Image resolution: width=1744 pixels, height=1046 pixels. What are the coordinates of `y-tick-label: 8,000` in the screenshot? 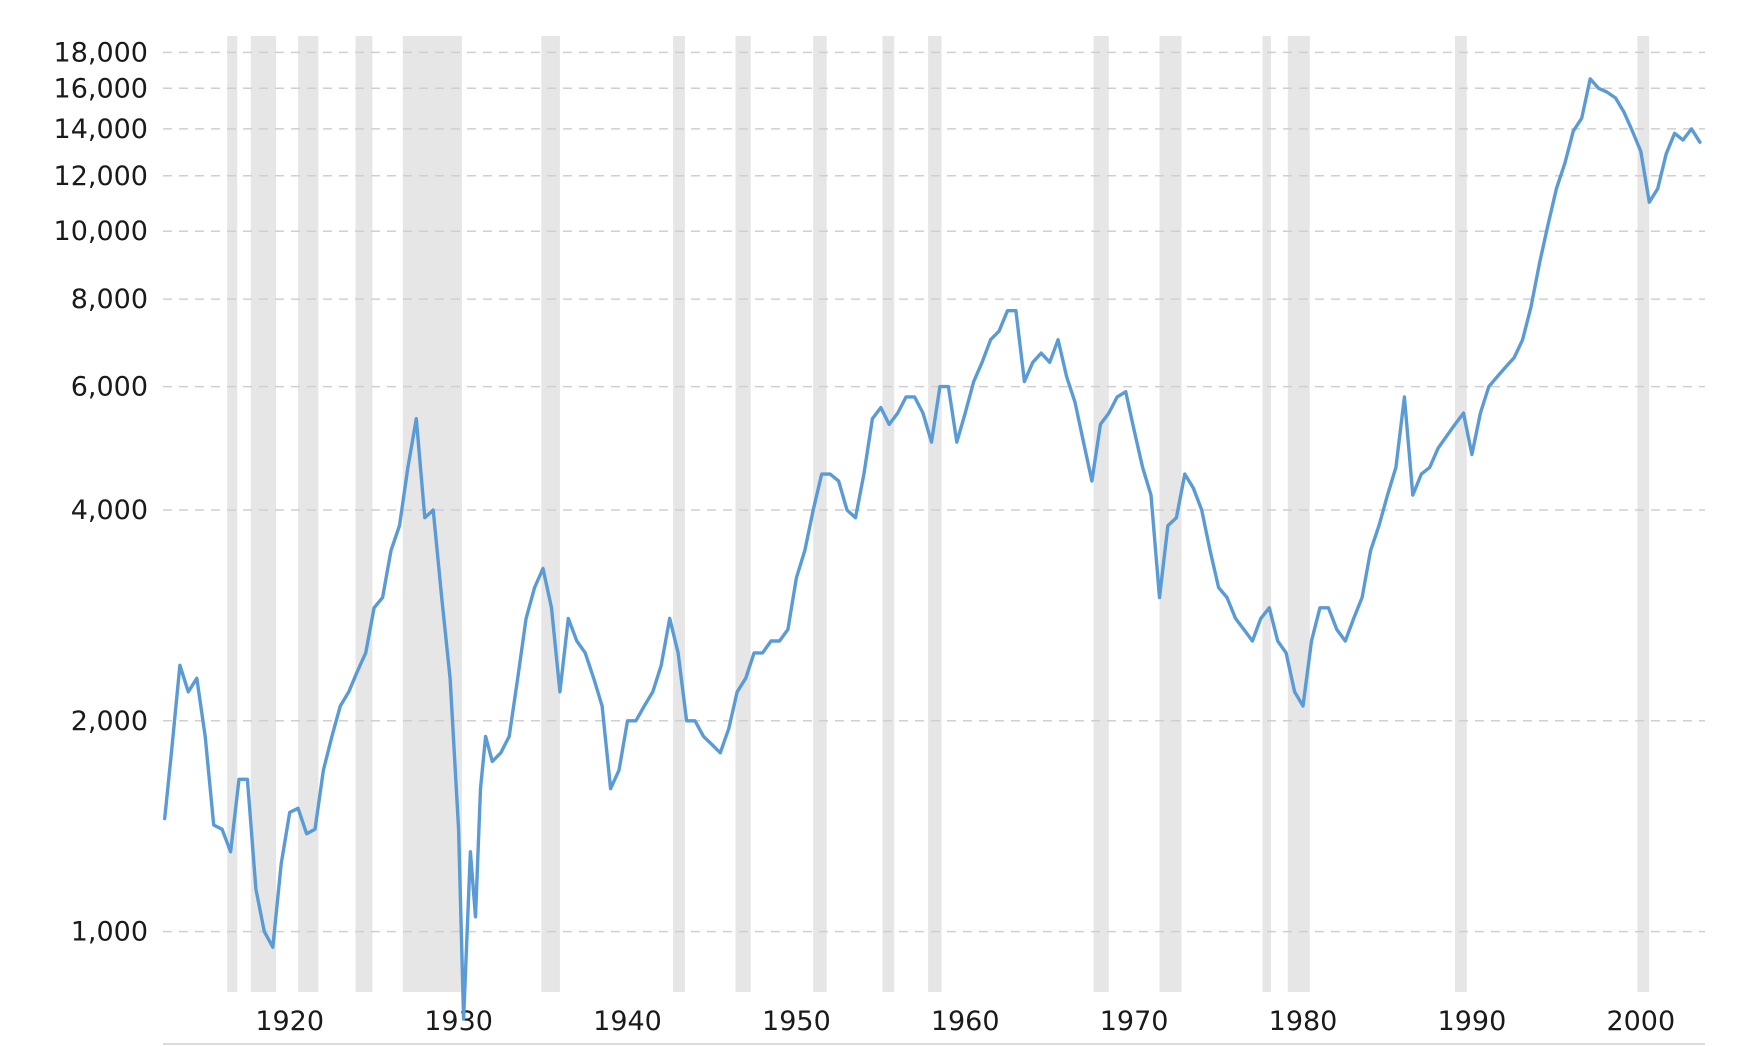 It's located at (109, 299).